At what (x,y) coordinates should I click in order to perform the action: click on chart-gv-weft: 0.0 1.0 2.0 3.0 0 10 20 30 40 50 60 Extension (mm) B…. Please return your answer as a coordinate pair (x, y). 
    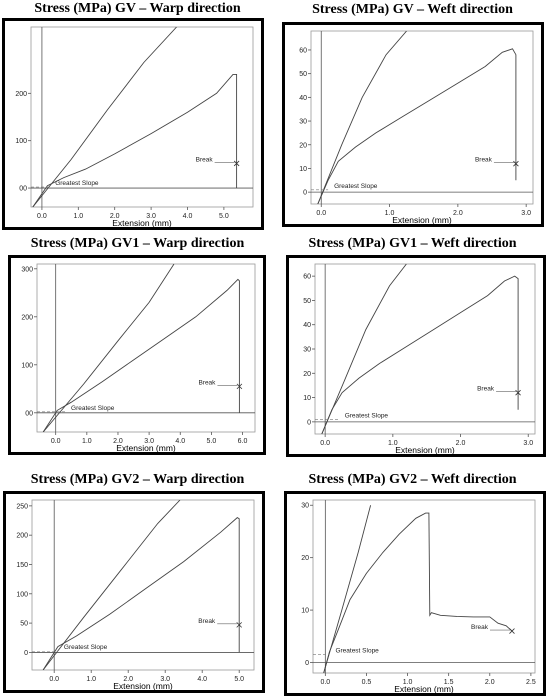
    Looking at the image, I should click on (416, 127).